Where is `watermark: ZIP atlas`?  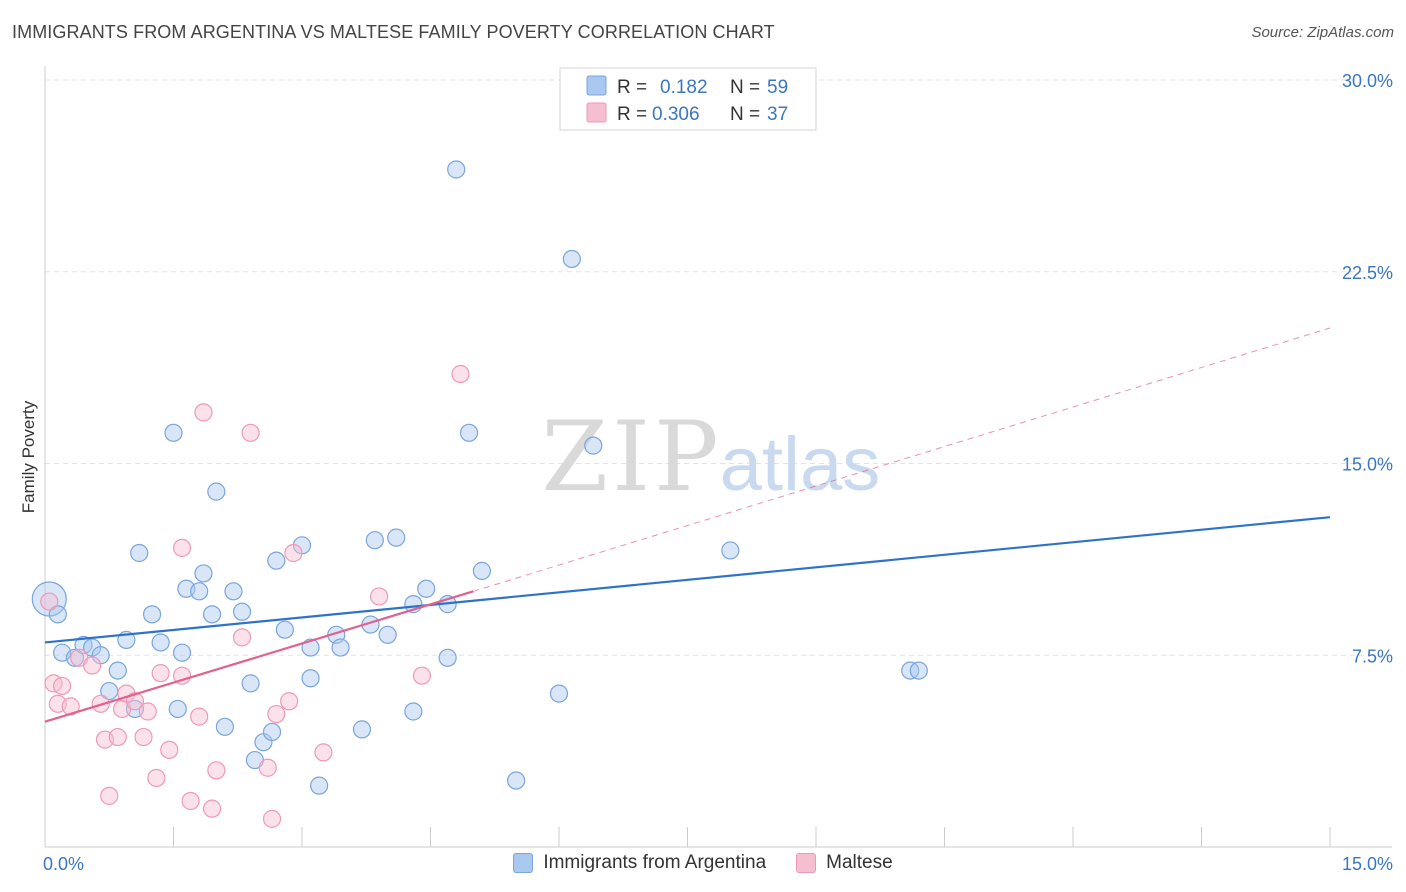
watermark: ZIP atlas is located at coordinates (710, 457).